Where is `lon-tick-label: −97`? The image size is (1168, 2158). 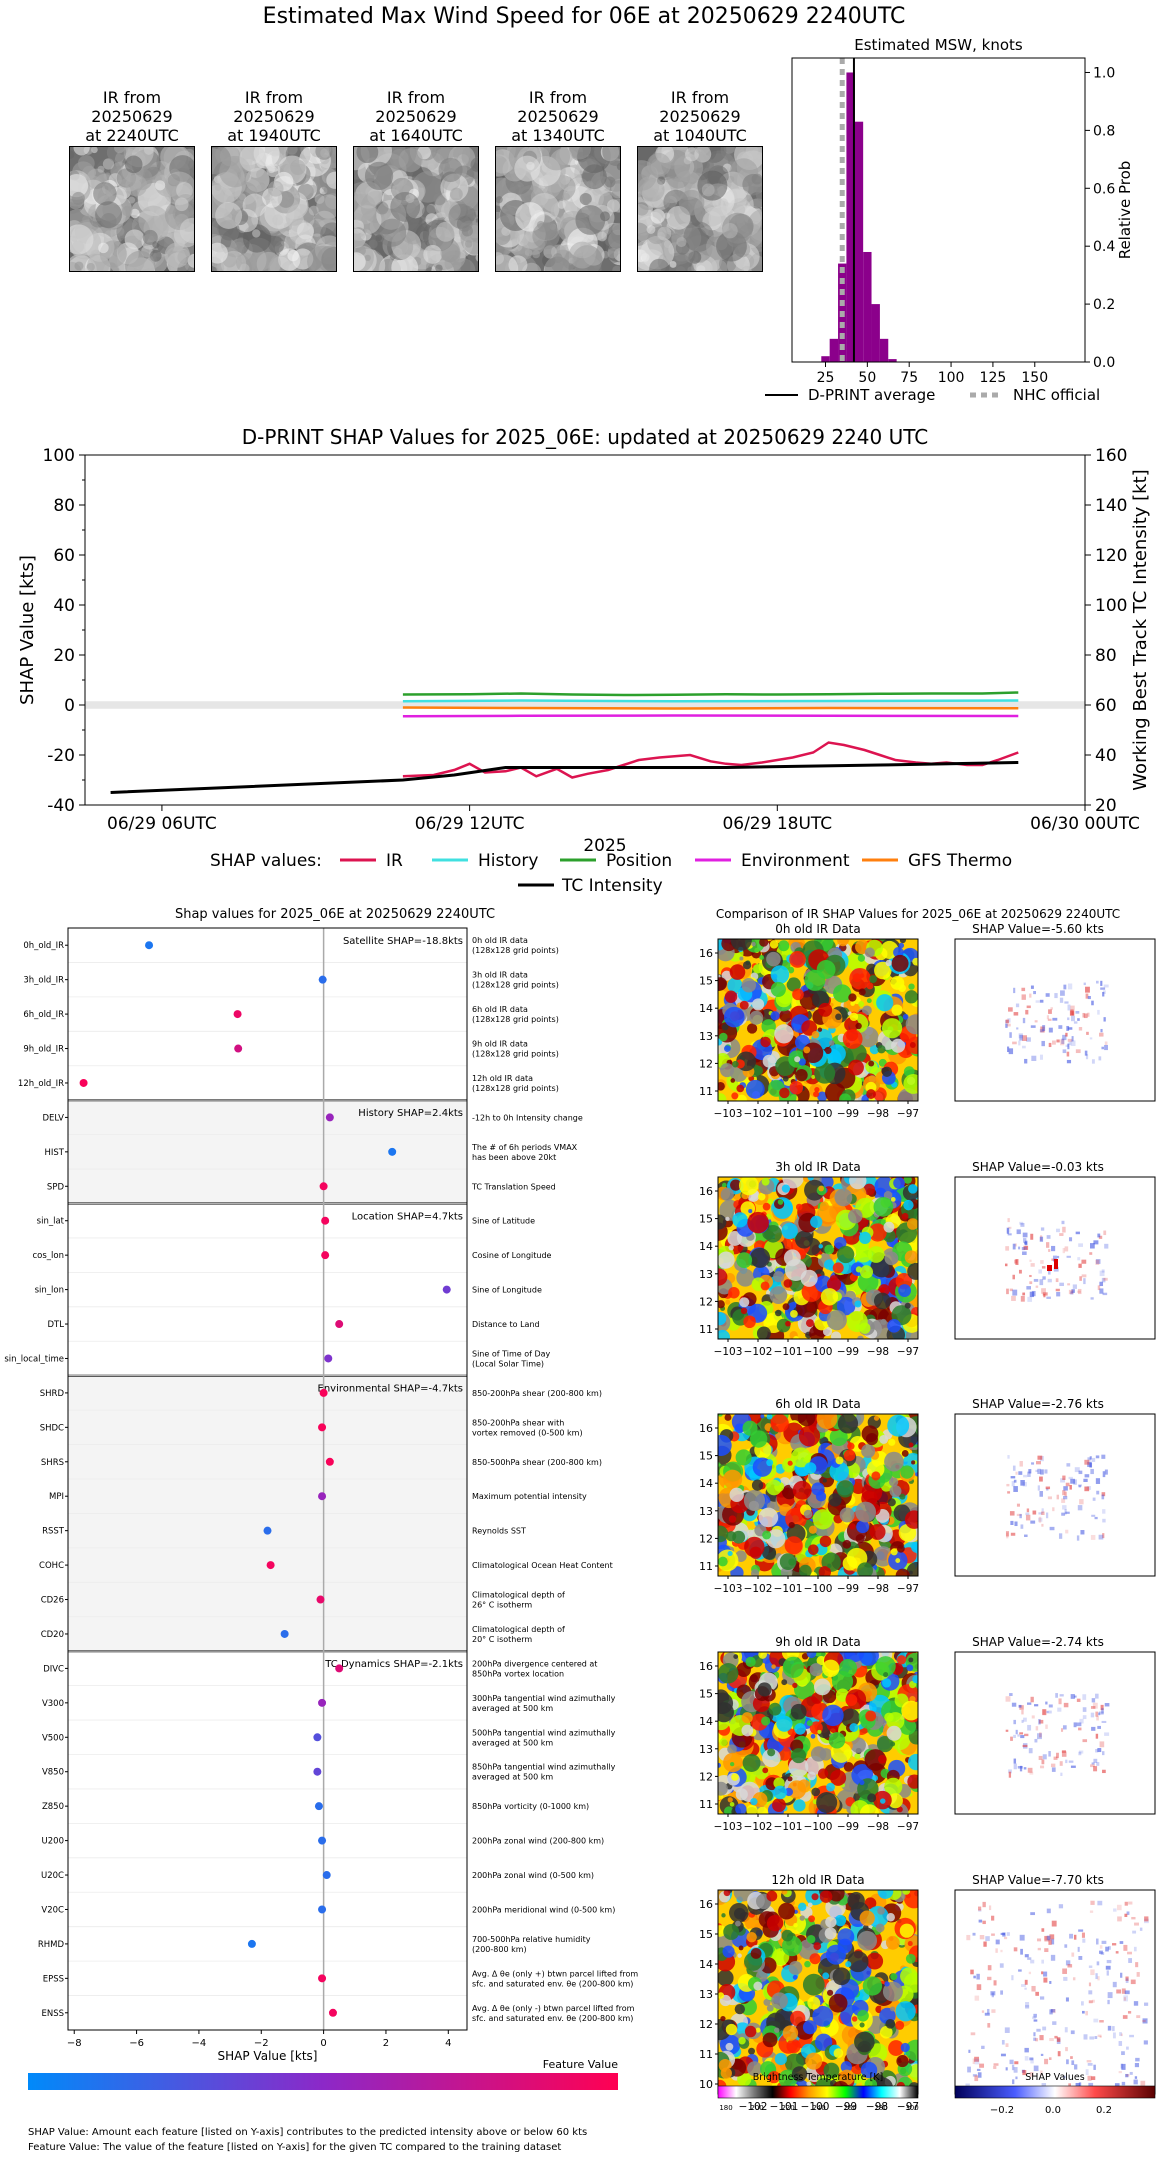 lon-tick-label: −97 is located at coordinates (908, 1589).